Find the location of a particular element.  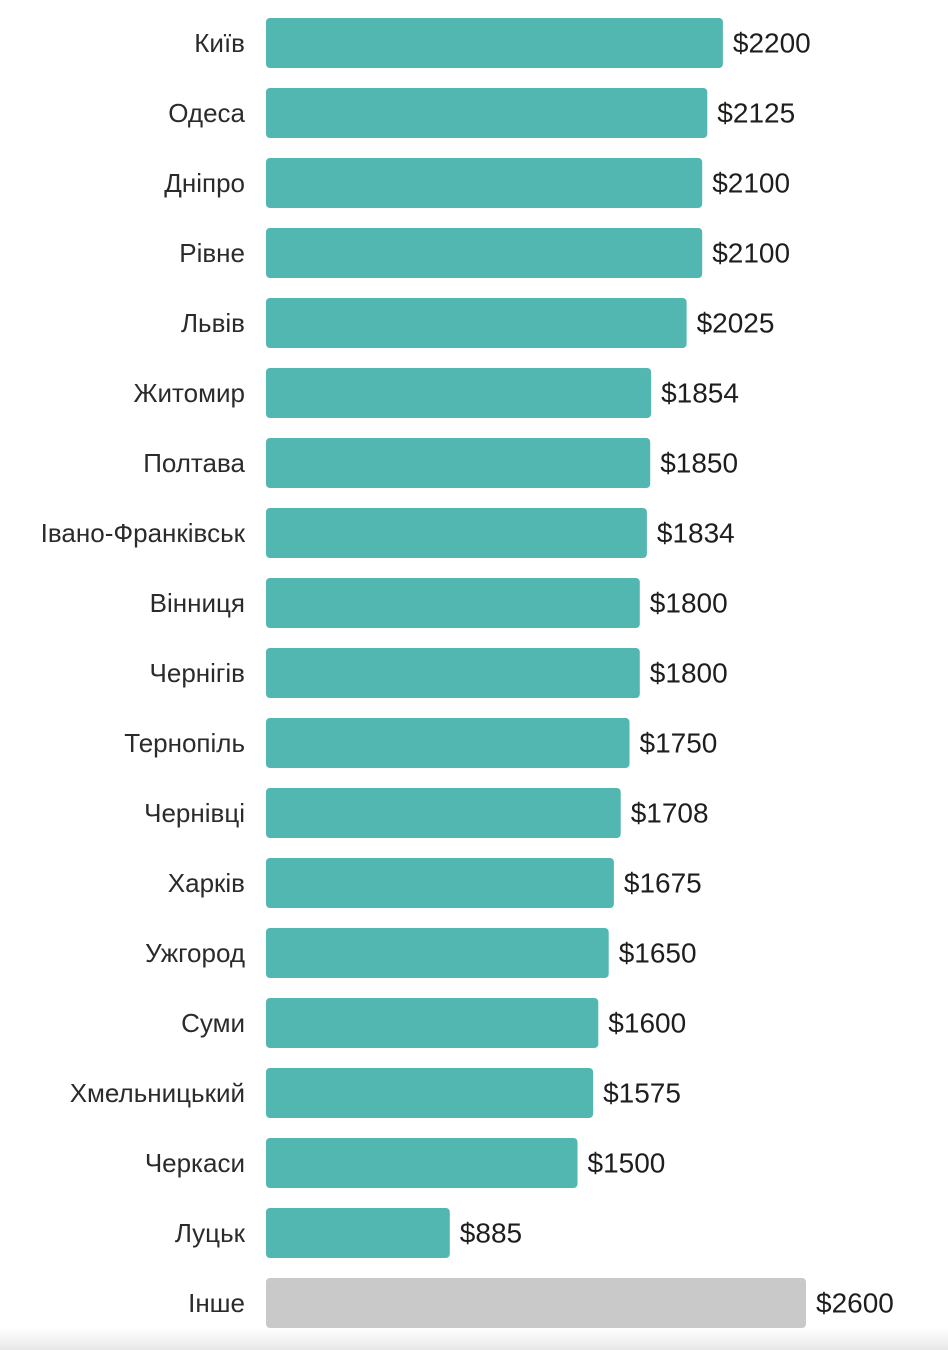

value-label-1: $2125 is located at coordinates (756, 113).